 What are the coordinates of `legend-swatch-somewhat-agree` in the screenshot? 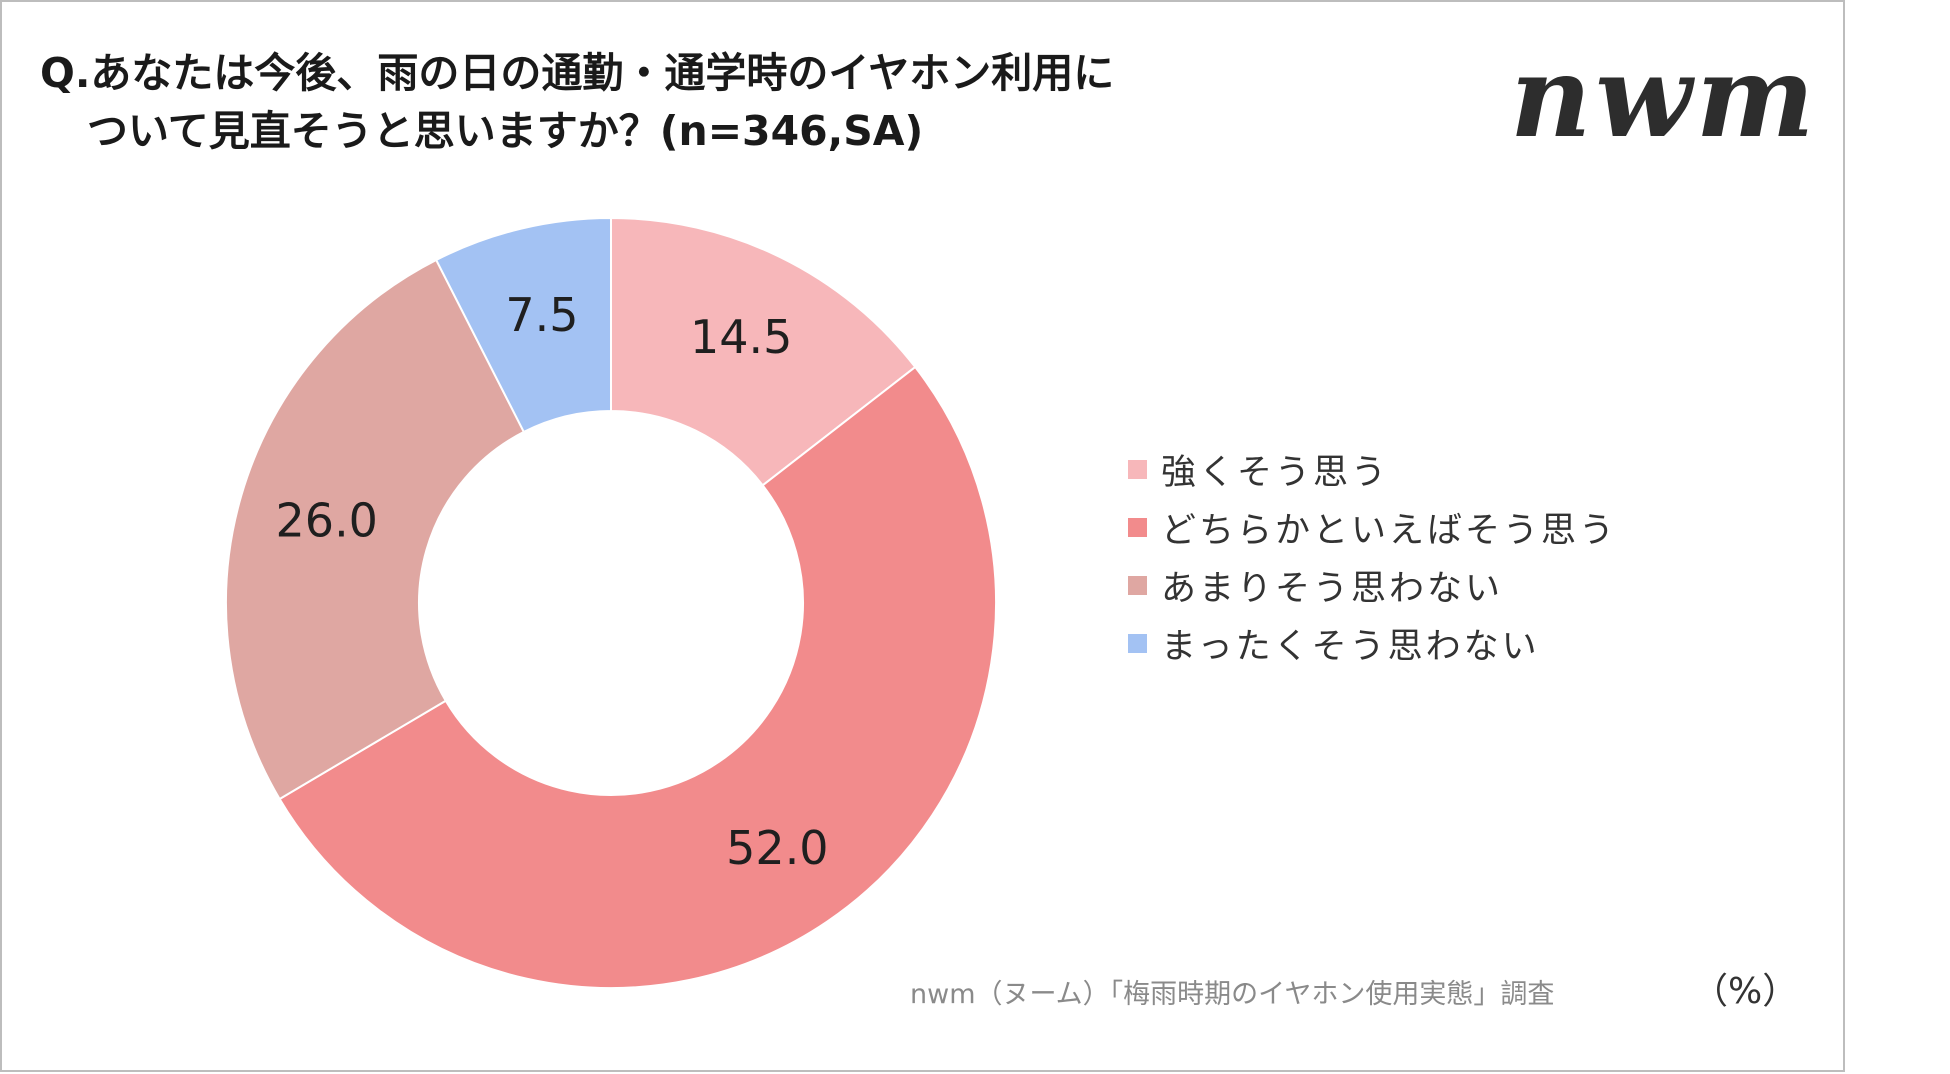 It's located at (1137, 527).